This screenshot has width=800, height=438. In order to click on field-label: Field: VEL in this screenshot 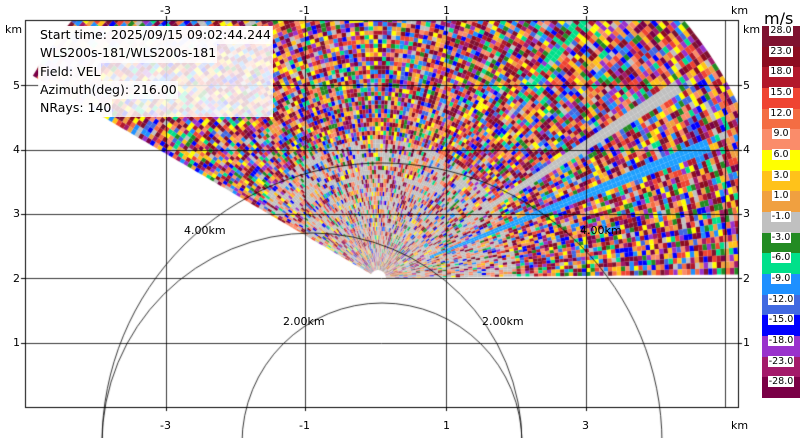, I will do `click(70, 71)`.